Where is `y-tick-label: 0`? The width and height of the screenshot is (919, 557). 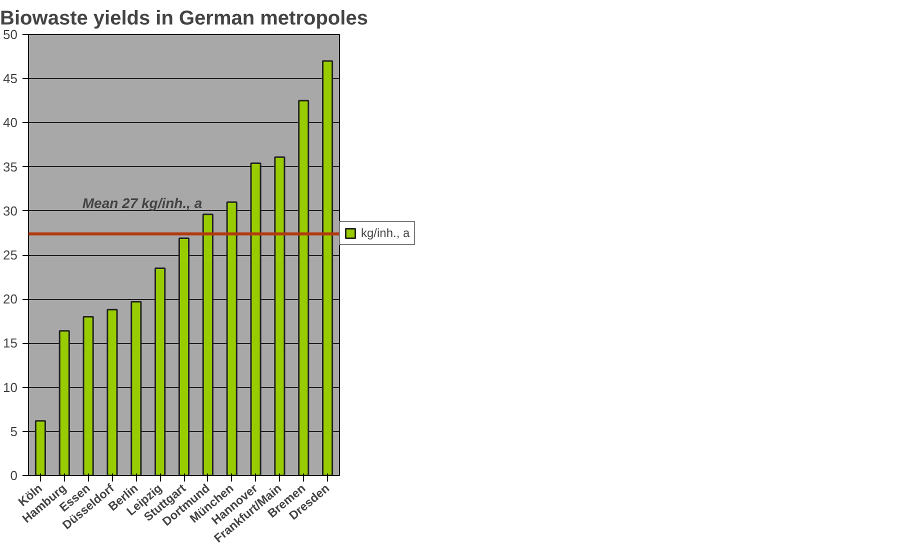
y-tick-label: 0 is located at coordinates (14, 475).